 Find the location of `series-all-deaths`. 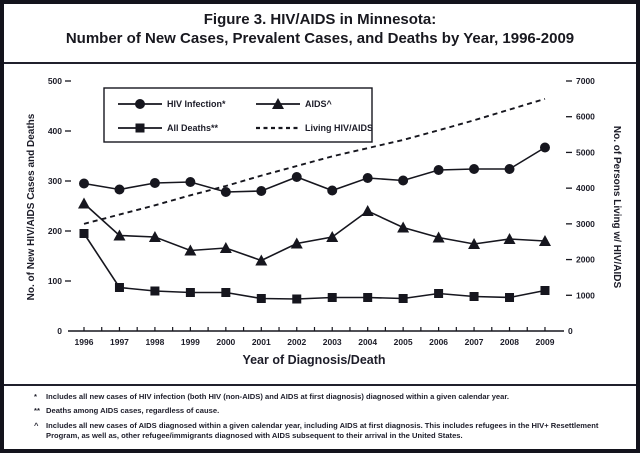

series-all-deaths is located at coordinates (314, 266).